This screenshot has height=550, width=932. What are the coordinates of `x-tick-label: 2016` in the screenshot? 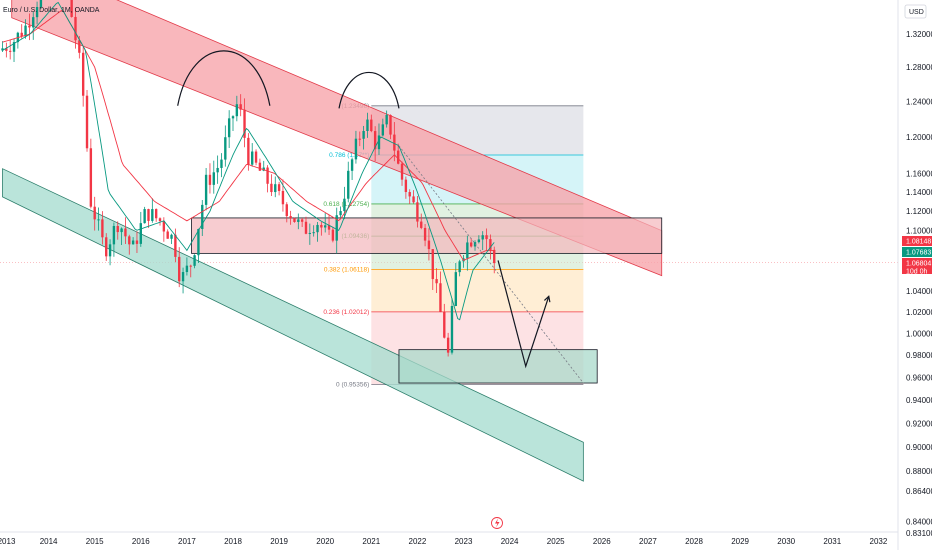 It's located at (141, 541).